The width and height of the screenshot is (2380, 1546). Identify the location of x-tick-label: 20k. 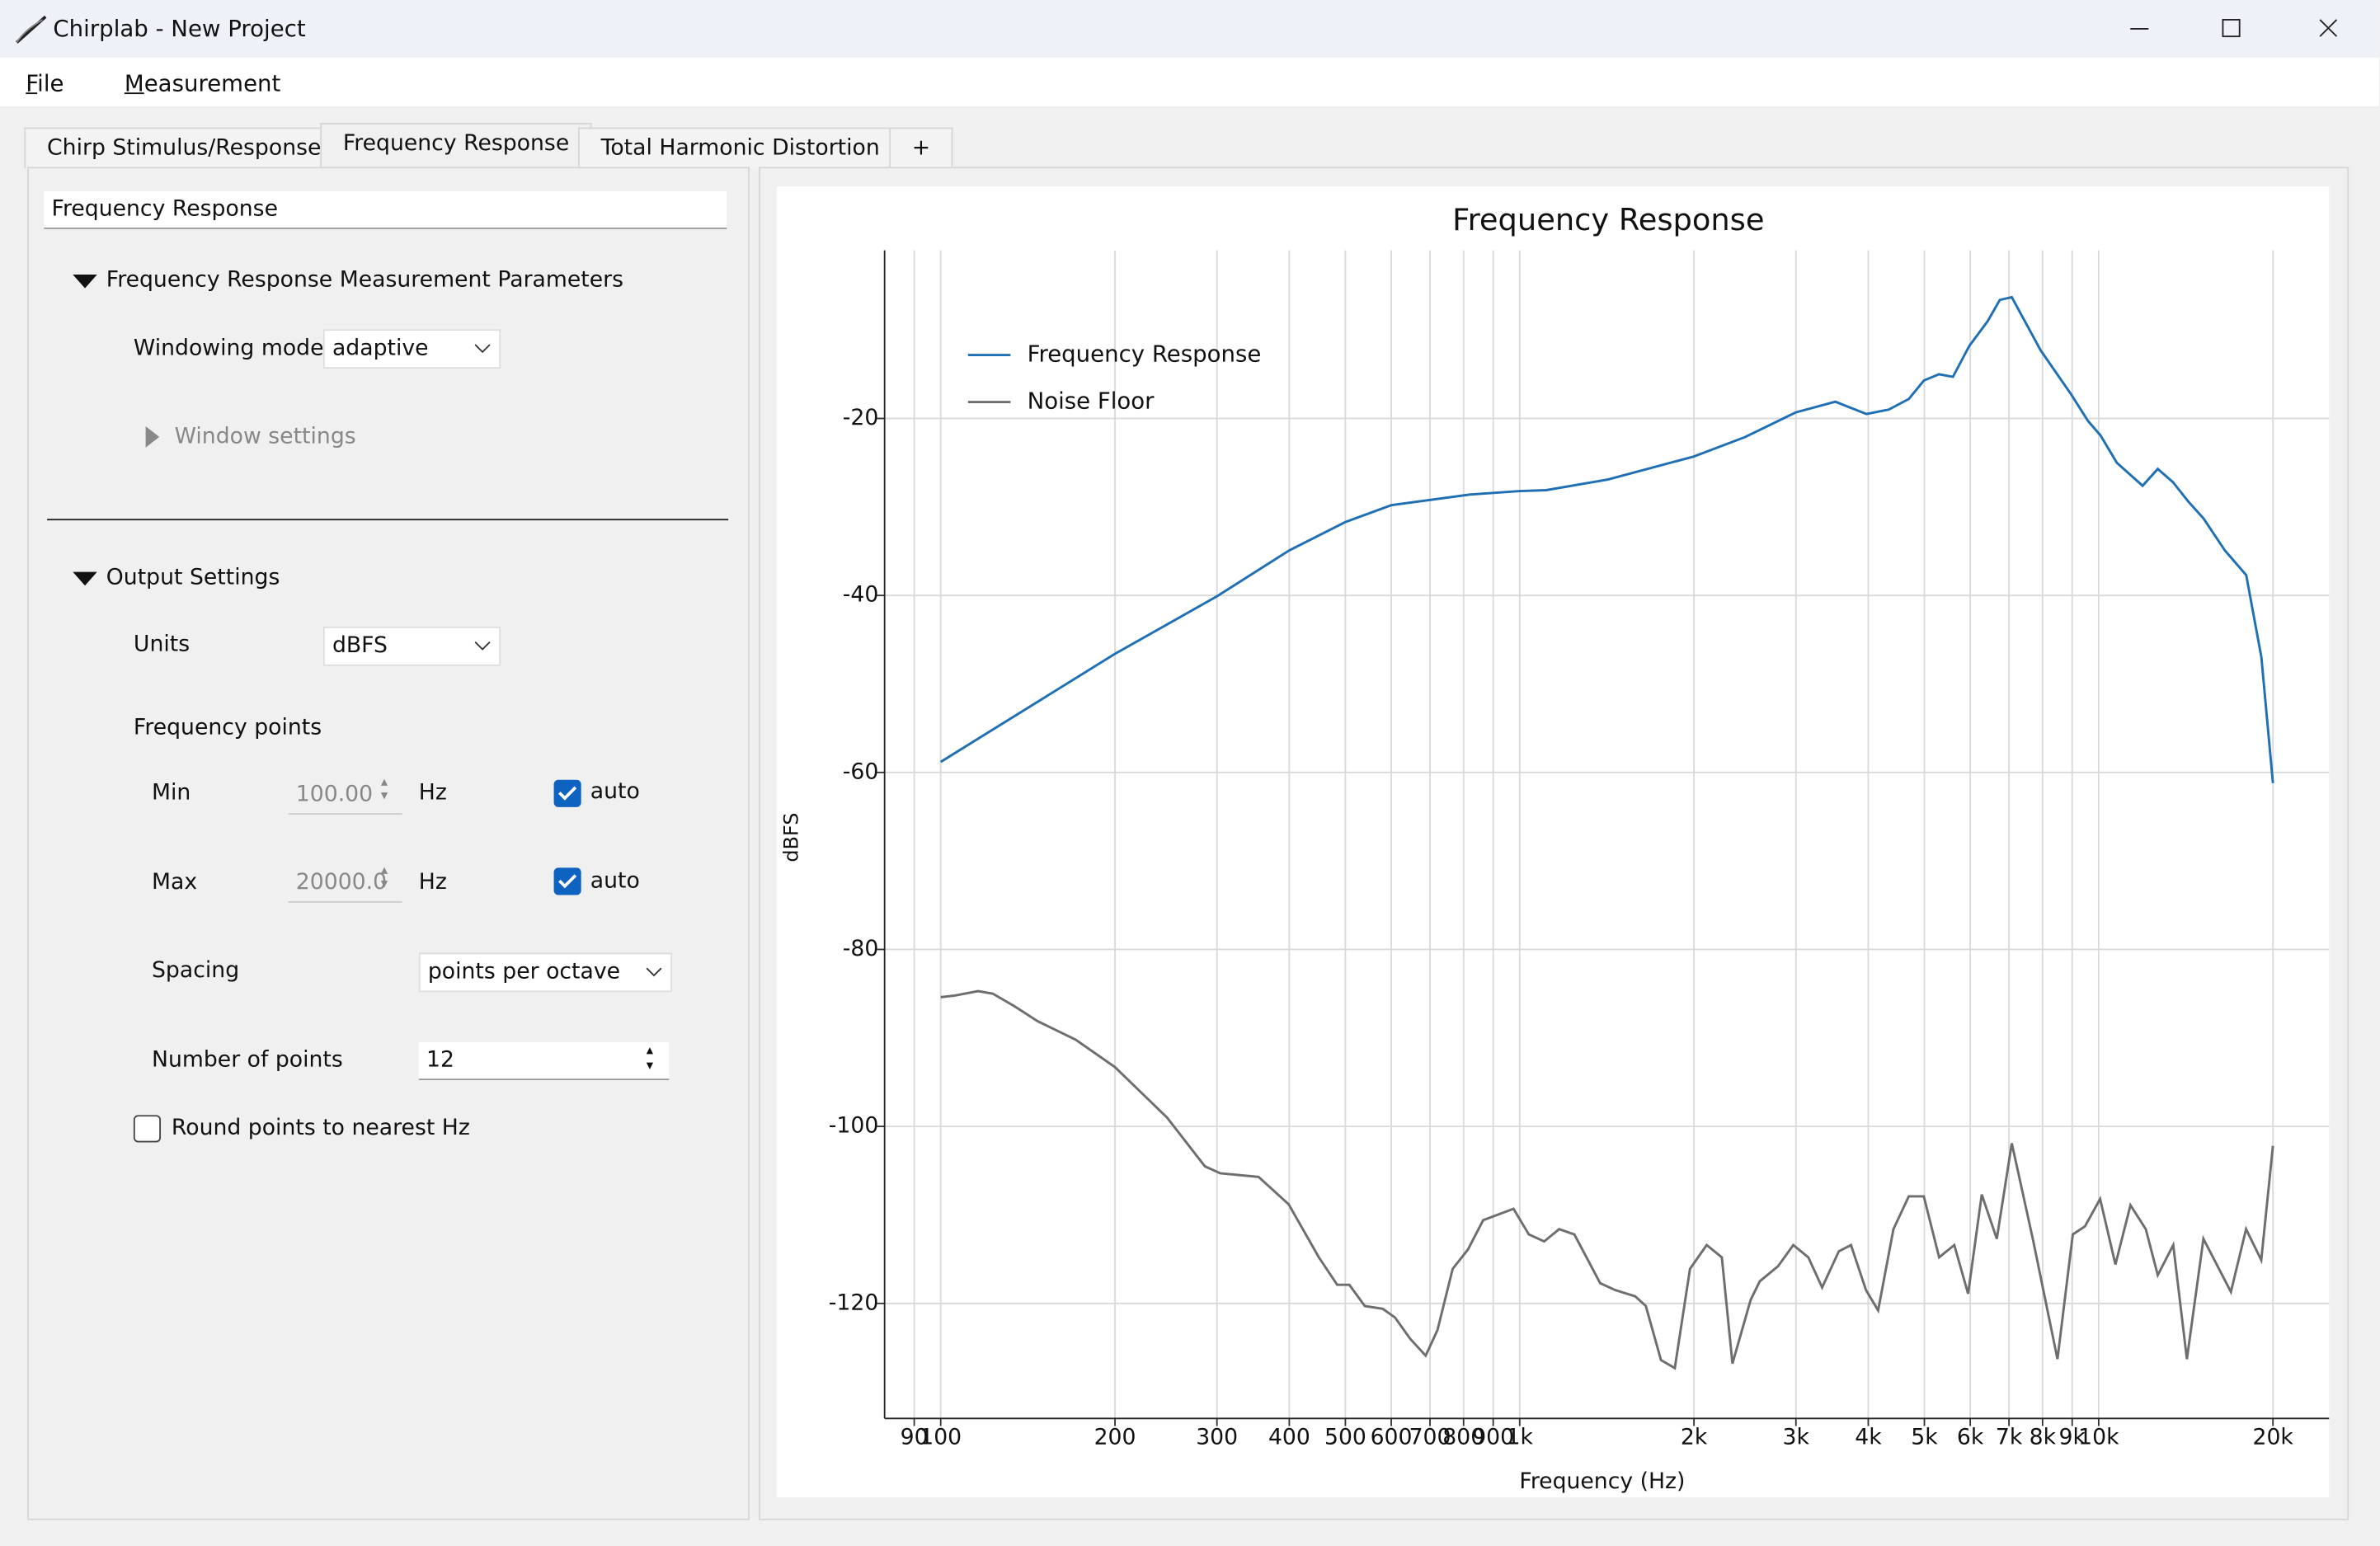
(2273, 1437).